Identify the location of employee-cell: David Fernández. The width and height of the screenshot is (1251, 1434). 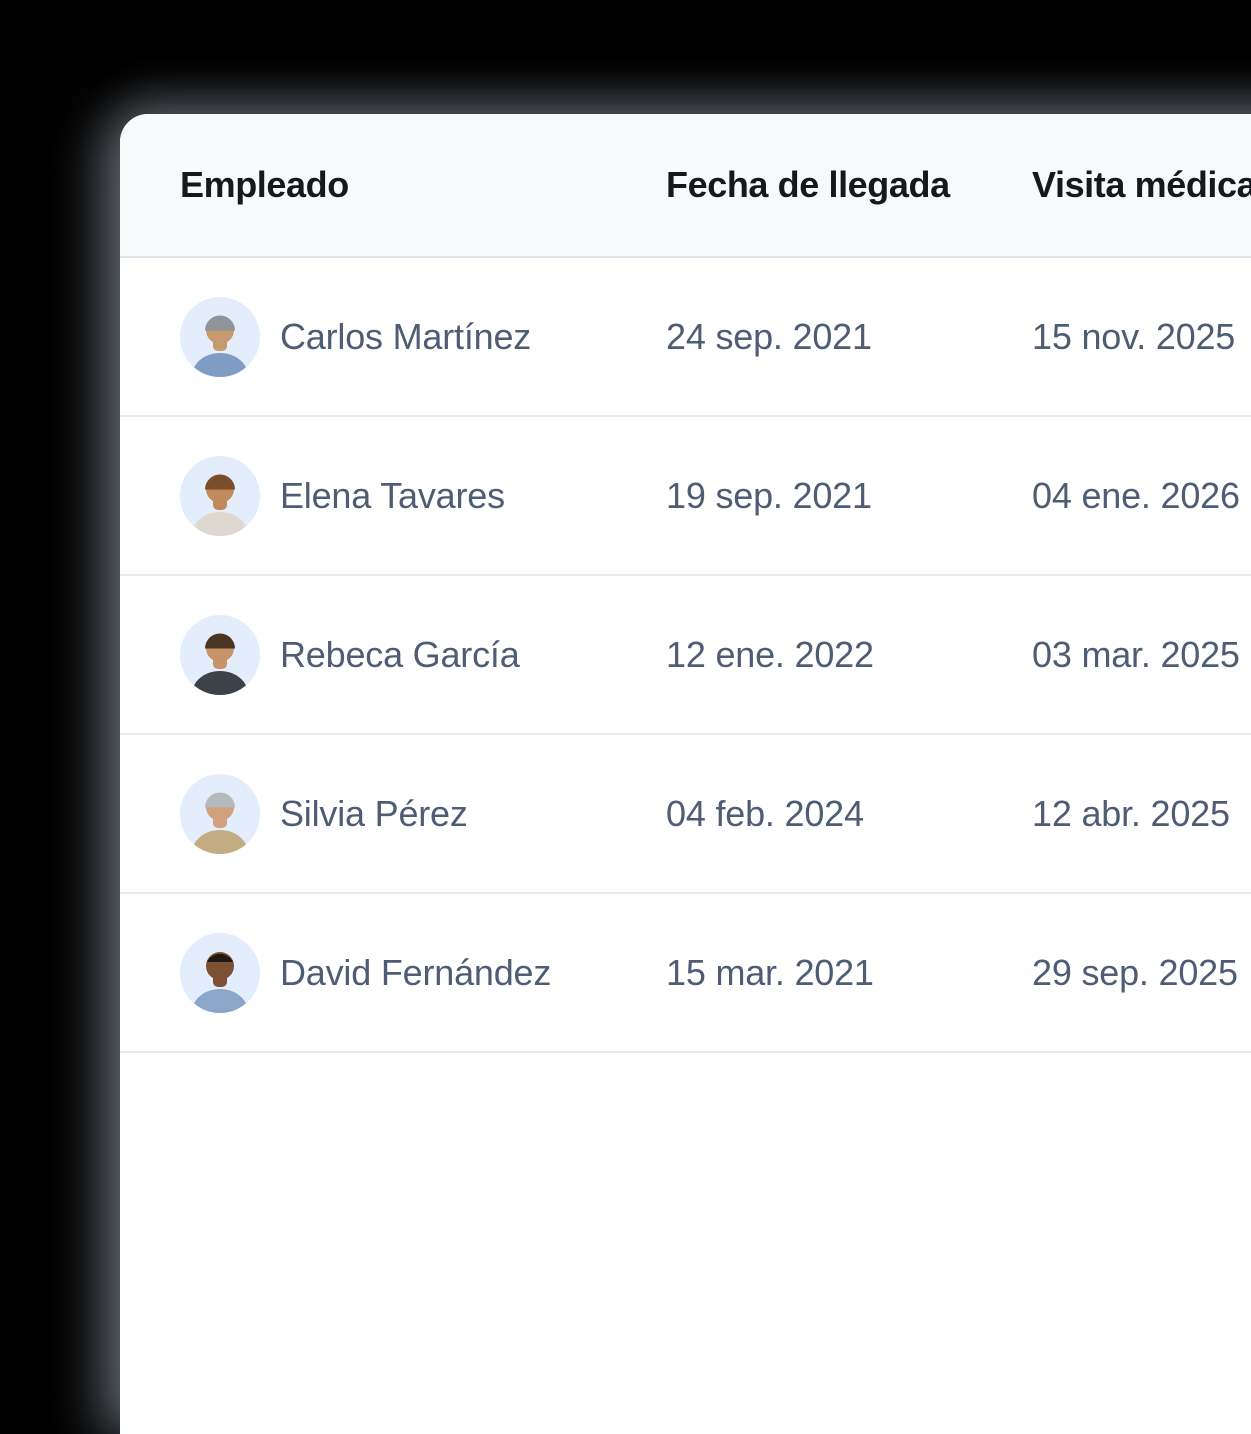
(423, 972).